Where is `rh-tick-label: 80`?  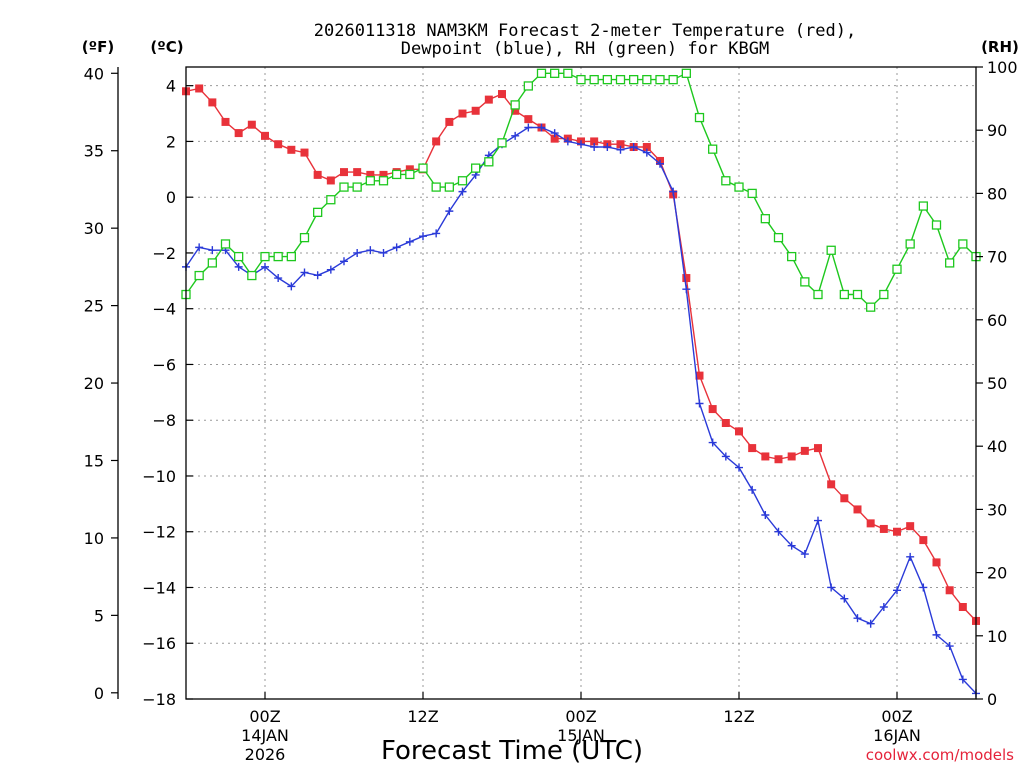 rh-tick-label: 80 is located at coordinates (997, 193).